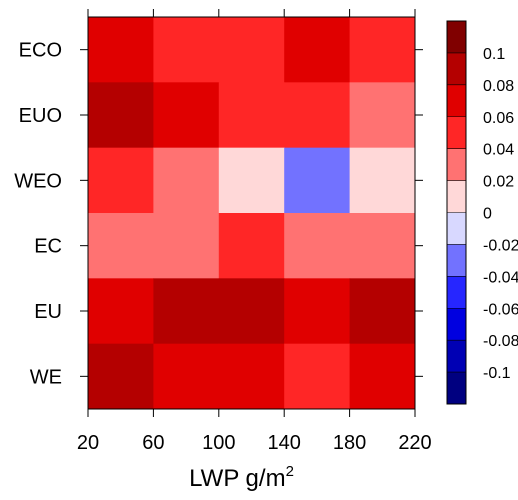 The height and width of the screenshot is (500, 518). Describe the element at coordinates (498, 182) in the screenshot. I see `colorbar-label: 0.02` at that location.